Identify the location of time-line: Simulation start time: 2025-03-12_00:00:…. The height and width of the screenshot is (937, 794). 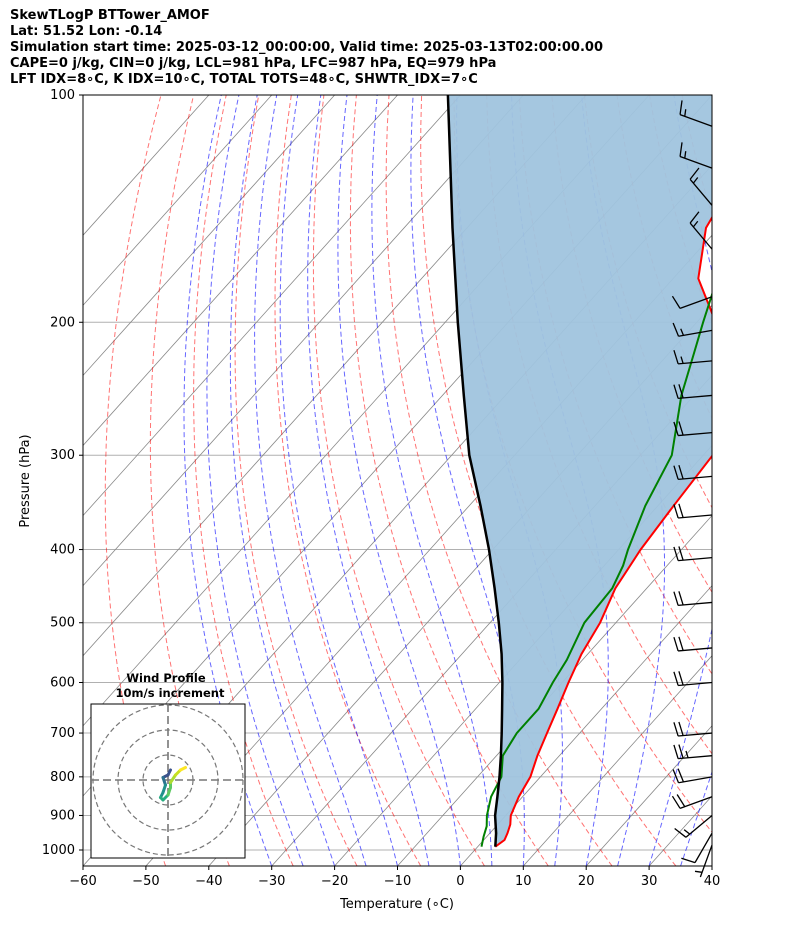
(306, 47).